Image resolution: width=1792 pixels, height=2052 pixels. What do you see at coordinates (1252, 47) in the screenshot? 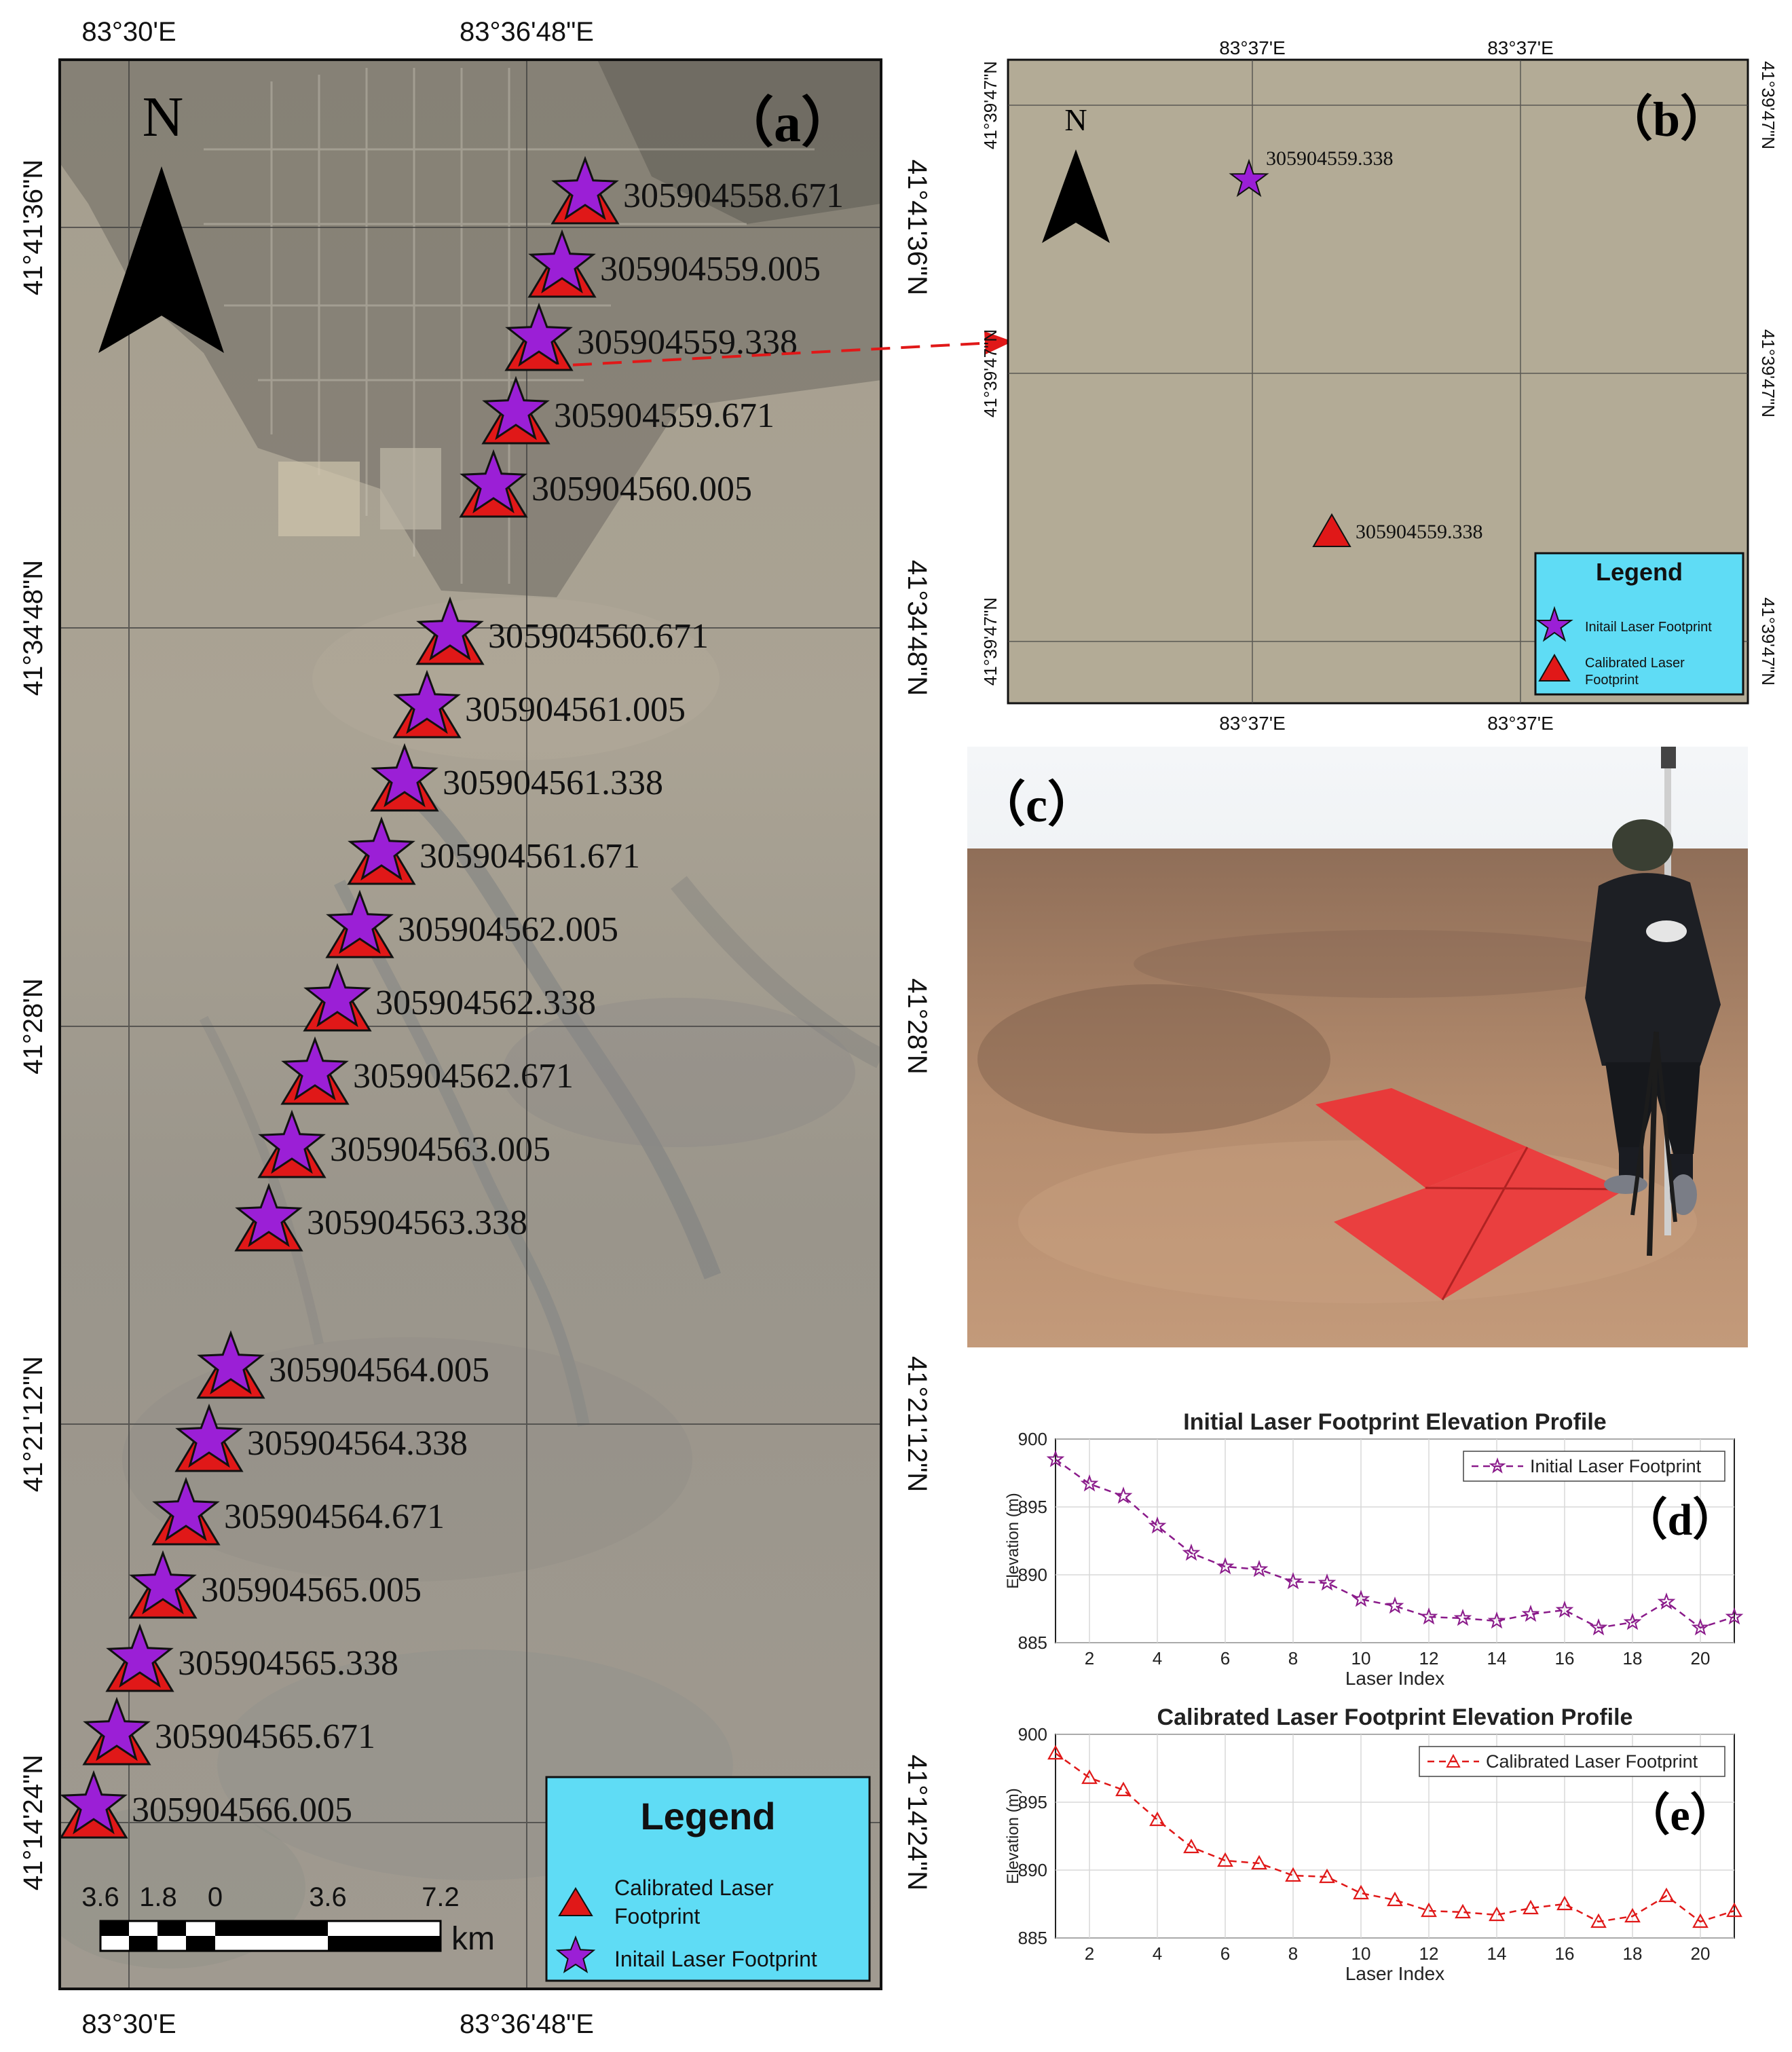
I see `b-top-tick-1: 83°37'E` at bounding box center [1252, 47].